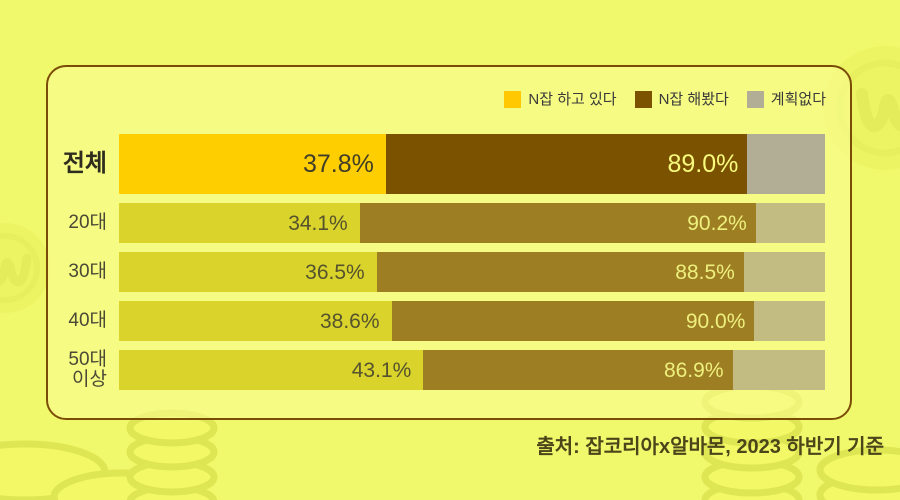 The width and height of the screenshot is (900, 500). I want to click on chart-row: 전체 37.8% 89.0%, so click(436, 164).